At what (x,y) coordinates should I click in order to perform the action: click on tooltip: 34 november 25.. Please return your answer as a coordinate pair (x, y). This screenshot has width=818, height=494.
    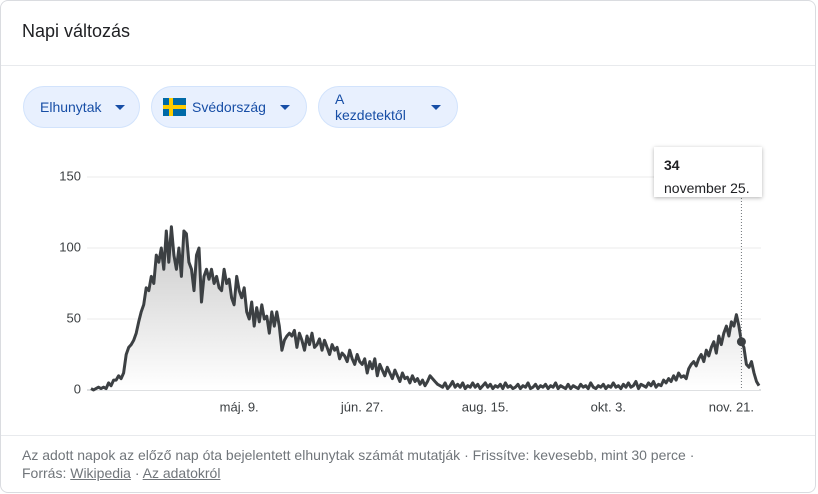
    Looking at the image, I should click on (708, 172).